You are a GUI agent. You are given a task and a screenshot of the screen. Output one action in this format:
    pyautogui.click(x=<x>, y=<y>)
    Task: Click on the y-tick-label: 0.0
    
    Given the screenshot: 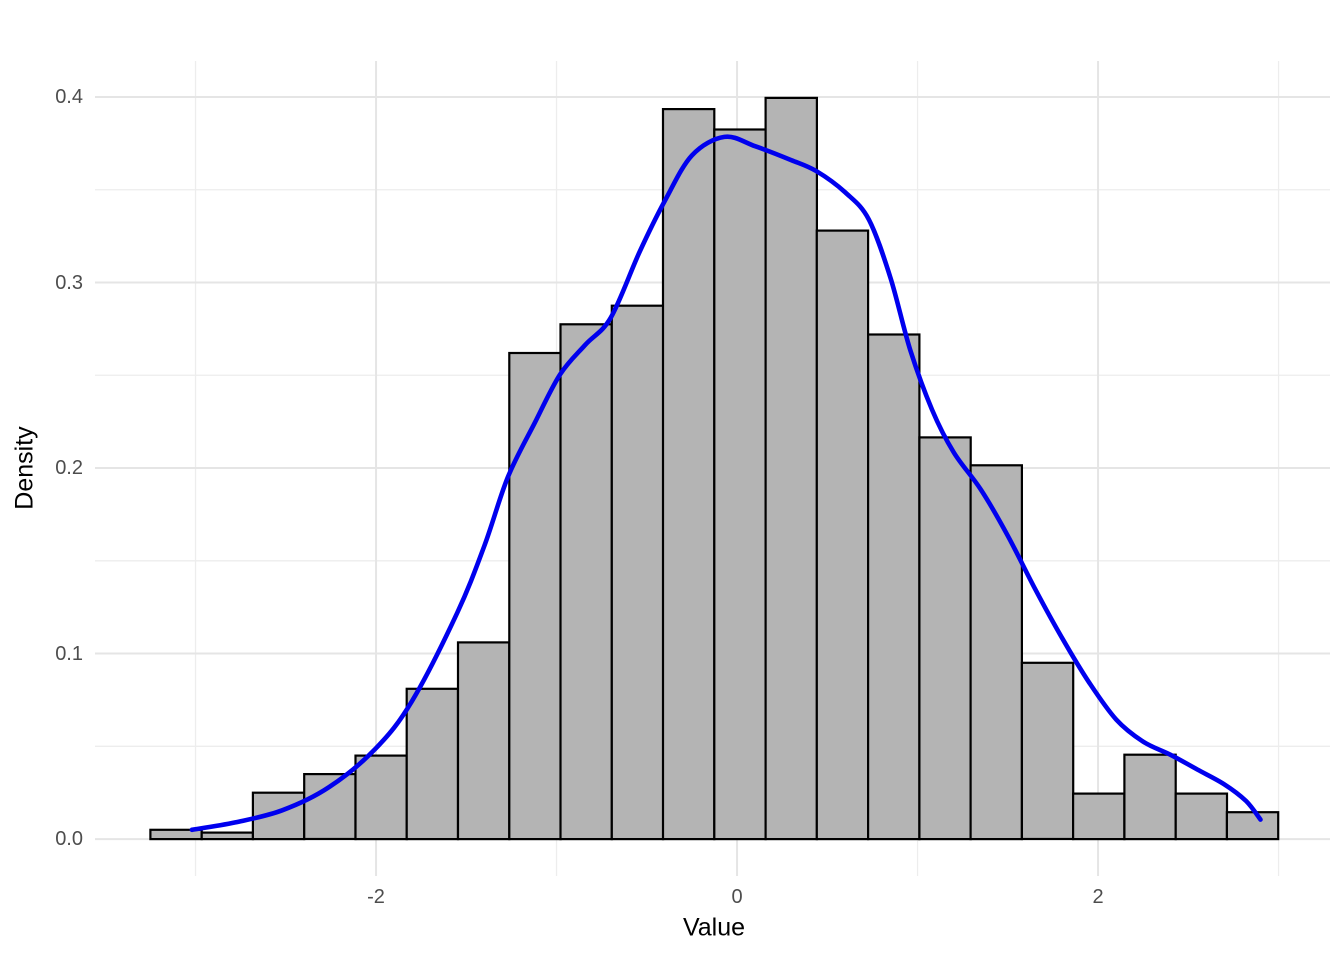 What is the action you would take?
    pyautogui.click(x=69, y=839)
    